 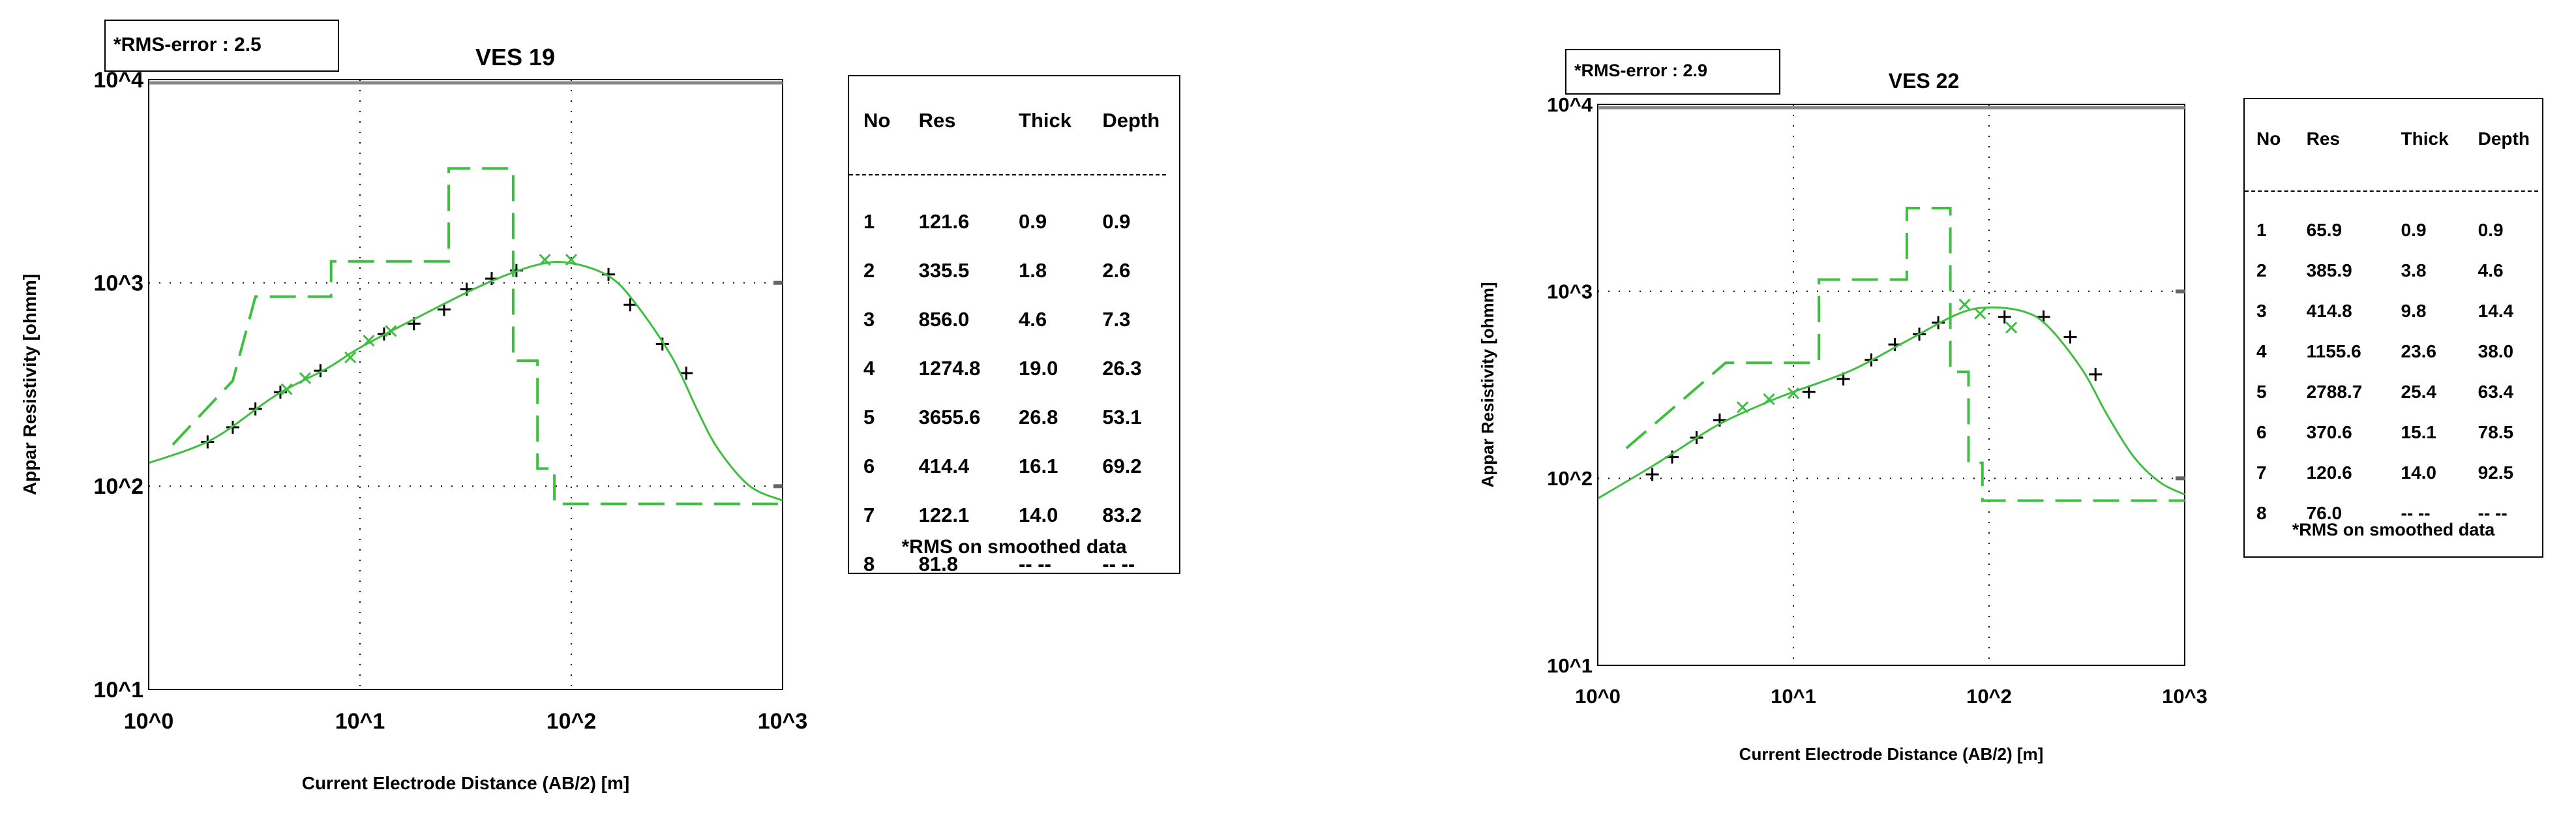 What do you see at coordinates (2504, 139) in the screenshot?
I see `column-header: Depth` at bounding box center [2504, 139].